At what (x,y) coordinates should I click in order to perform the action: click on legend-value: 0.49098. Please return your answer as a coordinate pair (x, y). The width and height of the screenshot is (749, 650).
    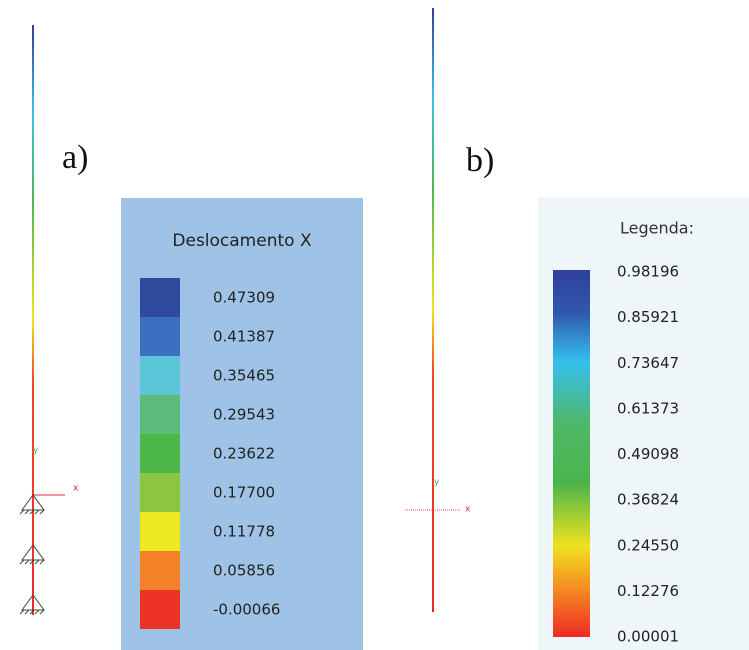
    Looking at the image, I should click on (648, 454).